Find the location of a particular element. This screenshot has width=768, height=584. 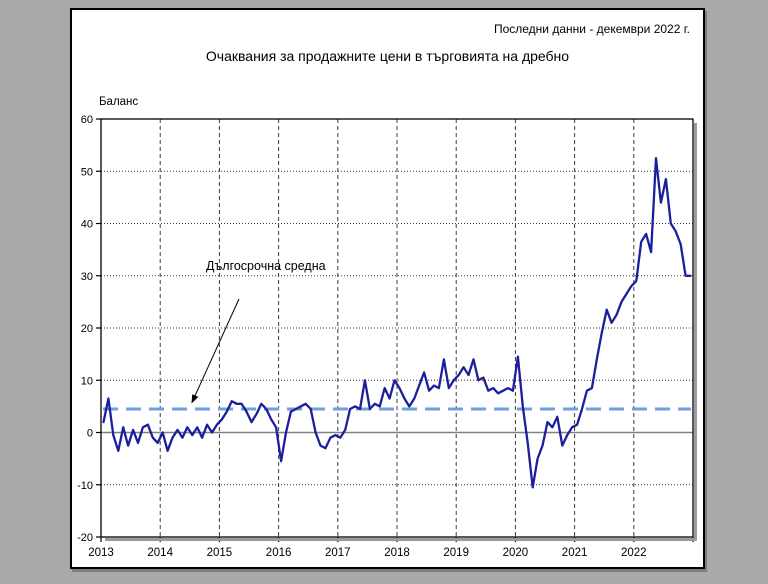

x-tick-label: 2018 is located at coordinates (397, 553).